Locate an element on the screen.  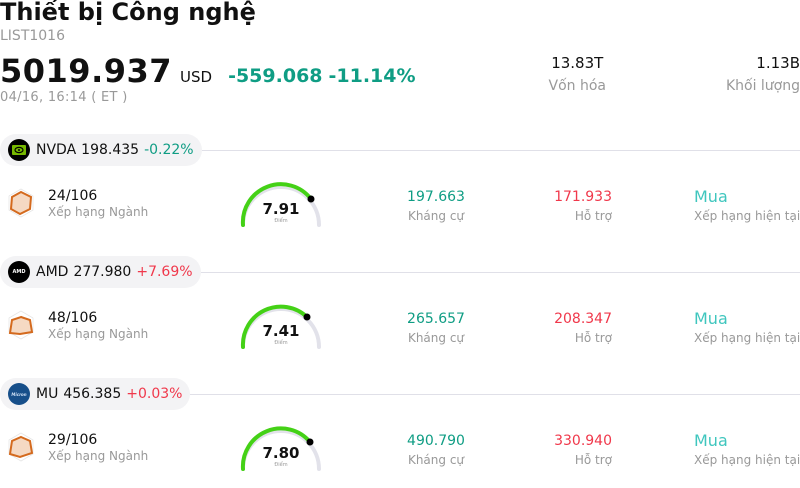
score-value: 7.91 is located at coordinates (281, 209).